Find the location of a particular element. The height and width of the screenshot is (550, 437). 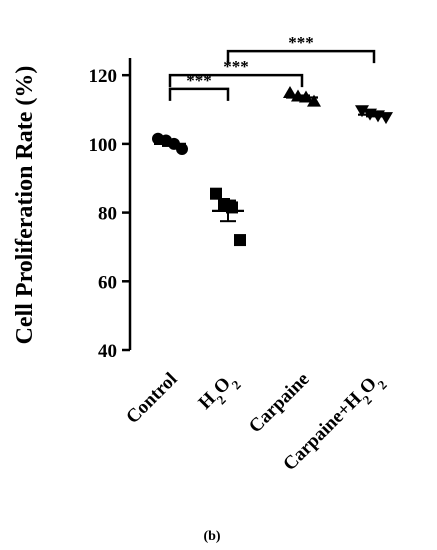

significance-brackets: *** *** *** is located at coordinates (272, 67).